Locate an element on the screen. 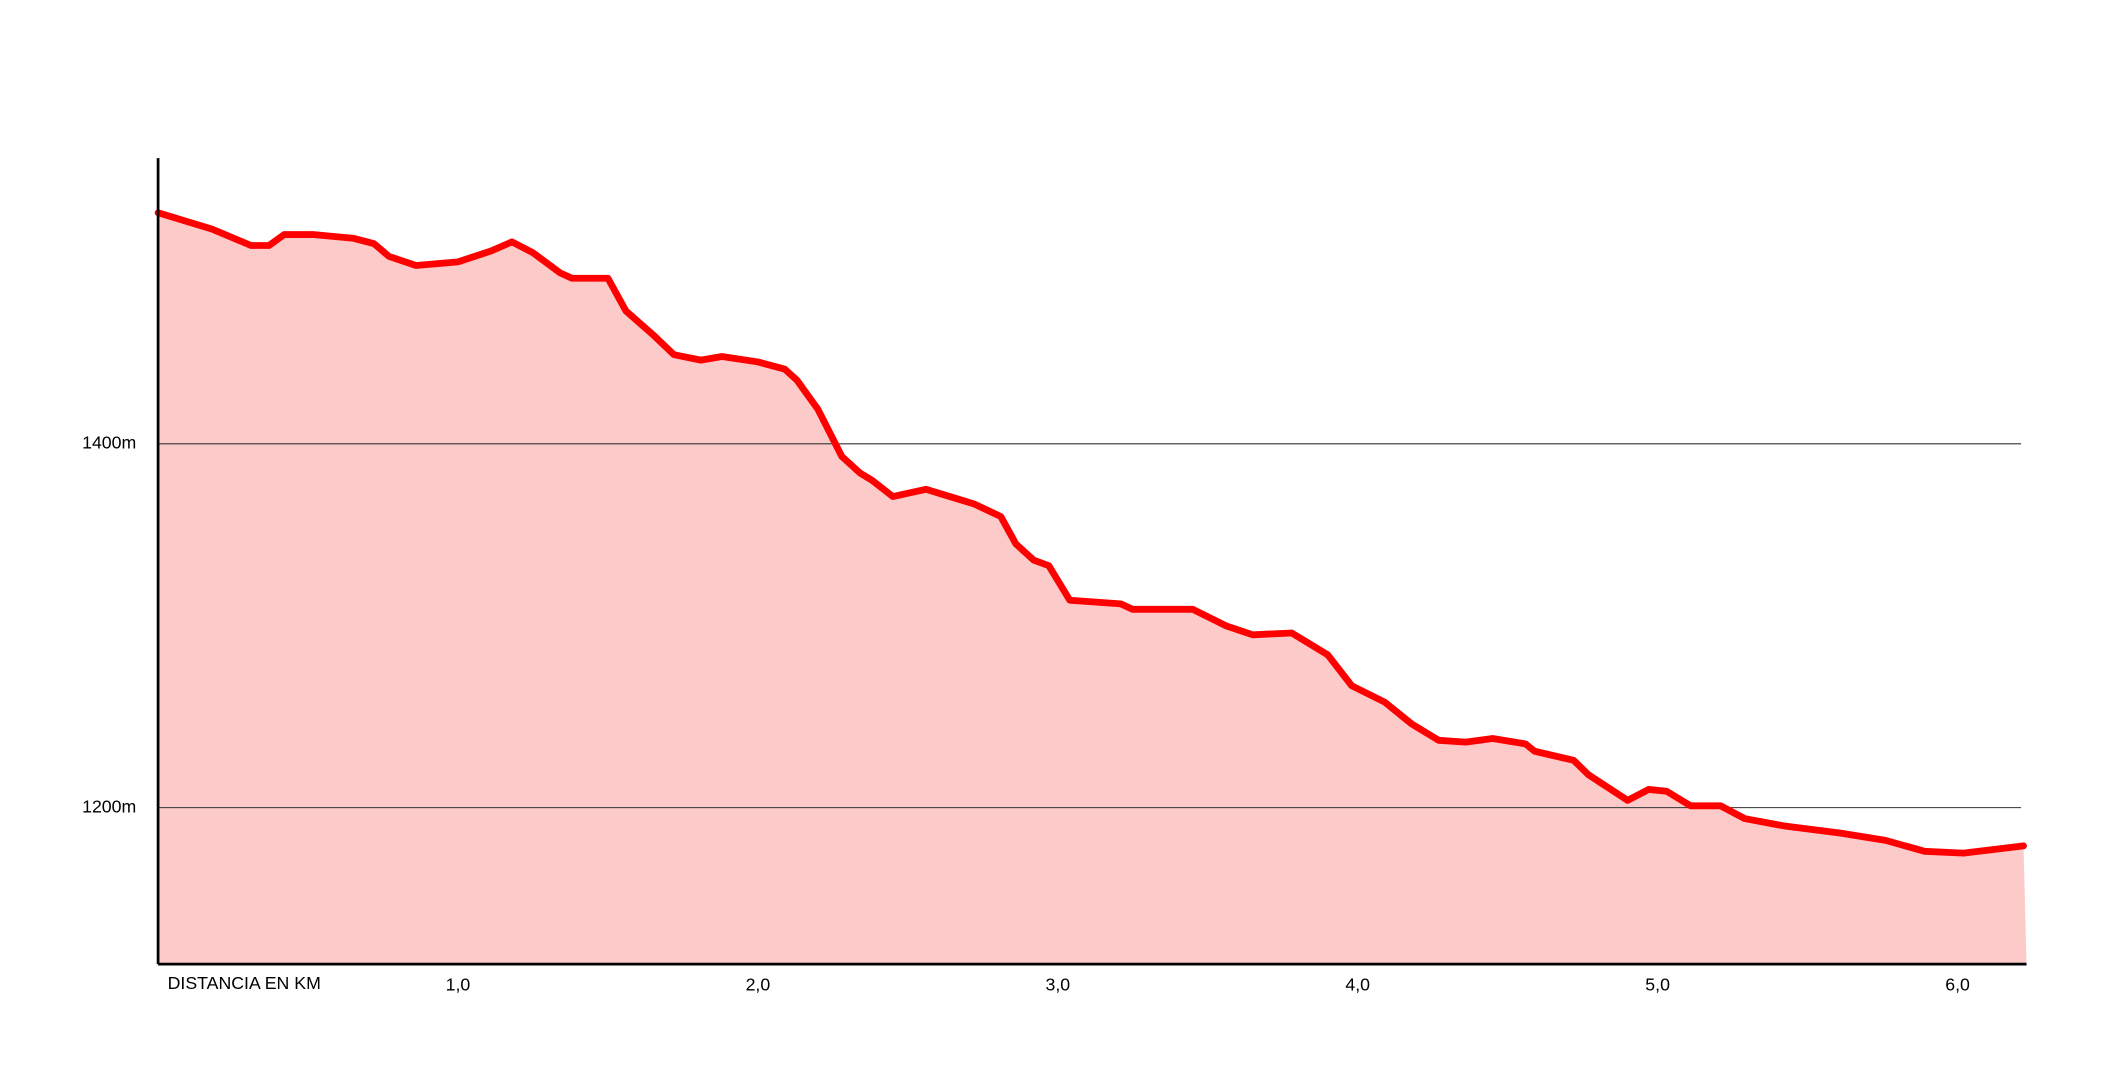 Image resolution: width=2126 pixels, height=1080 pixels. x-tick-label: 2,0 is located at coordinates (758, 985).